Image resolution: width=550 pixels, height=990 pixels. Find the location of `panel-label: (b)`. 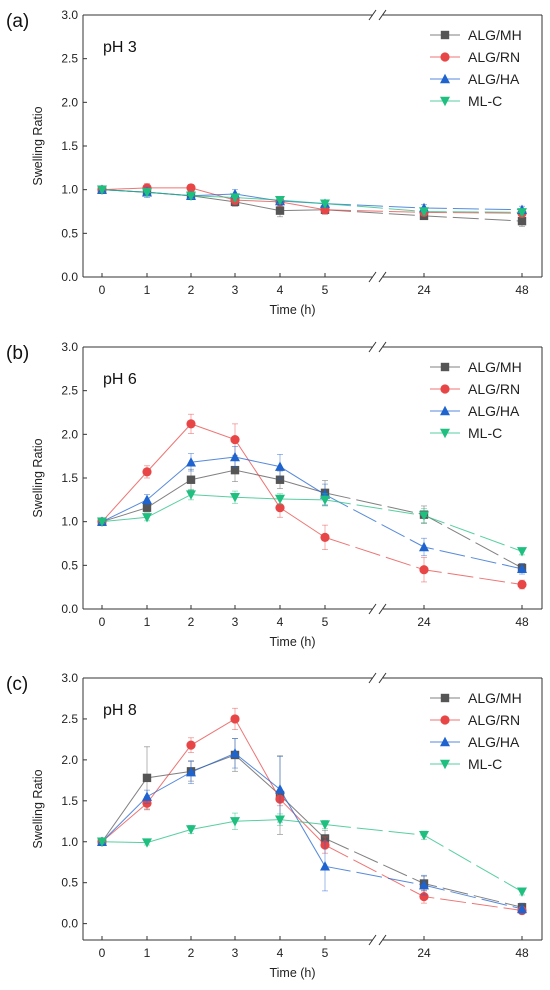

panel-label: (b) is located at coordinates (17, 353).